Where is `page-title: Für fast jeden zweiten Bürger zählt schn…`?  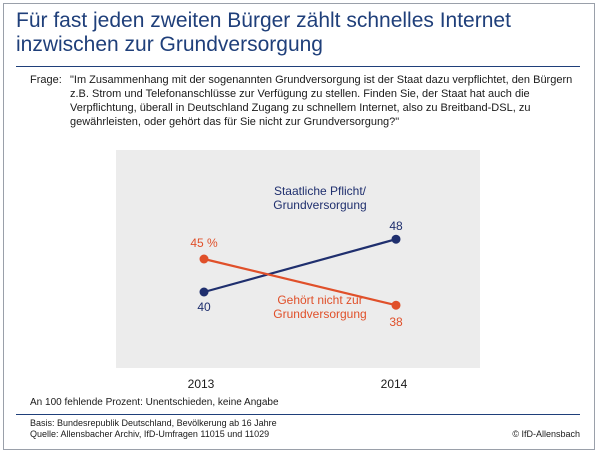
page-title: Für fast jeden zweiten Bürger zählt schn… is located at coordinates (263, 32).